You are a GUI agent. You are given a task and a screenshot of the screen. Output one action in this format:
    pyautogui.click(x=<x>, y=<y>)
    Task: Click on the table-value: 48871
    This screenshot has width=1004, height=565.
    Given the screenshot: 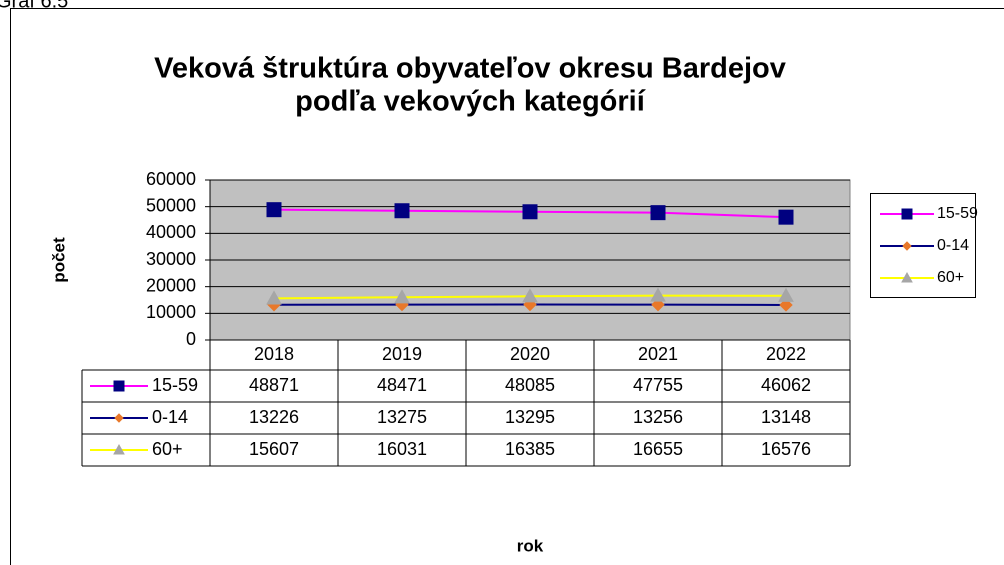 What is the action you would take?
    pyautogui.click(x=274, y=385)
    